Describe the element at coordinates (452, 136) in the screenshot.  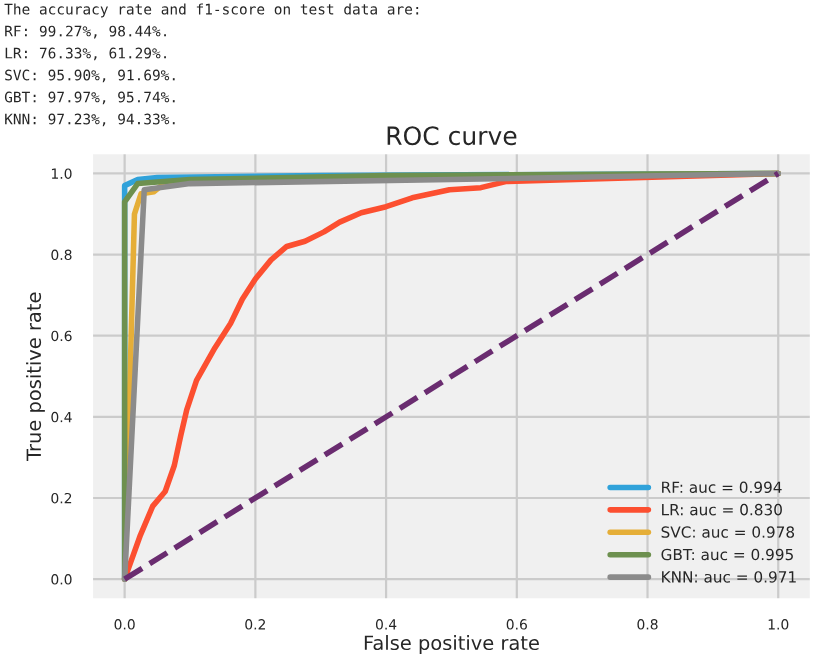
I see `chart-title: ROC curve` at that location.